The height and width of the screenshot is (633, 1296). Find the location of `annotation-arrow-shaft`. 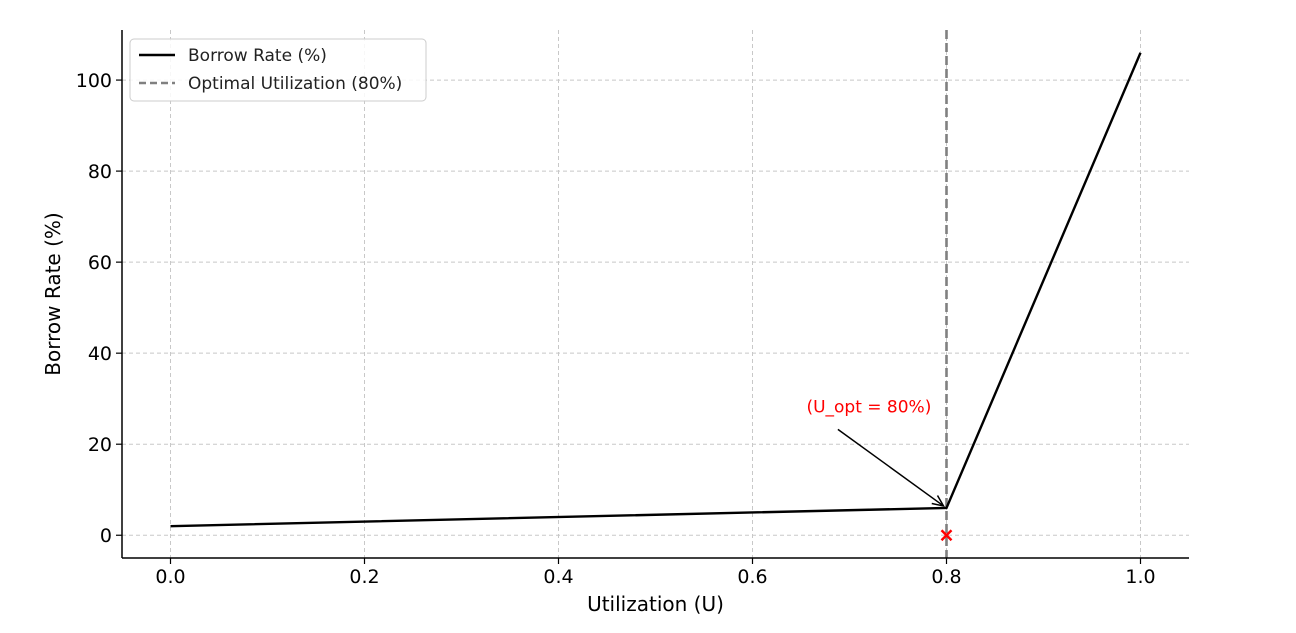

annotation-arrow-shaft is located at coordinates (891, 467).